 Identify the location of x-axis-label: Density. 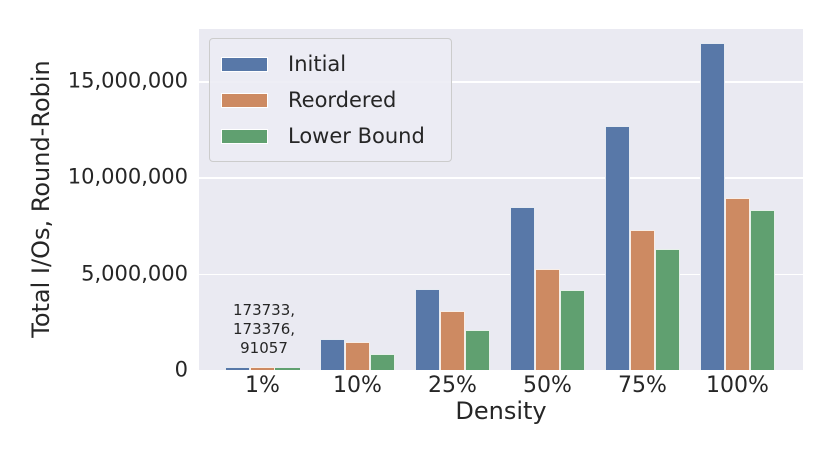
(501, 411).